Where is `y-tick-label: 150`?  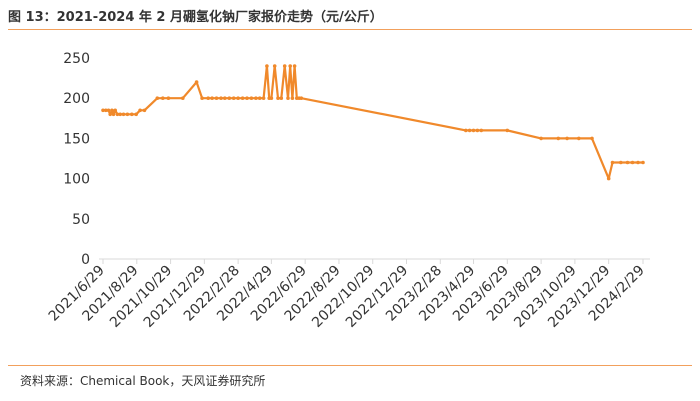
y-tick-label: 150 is located at coordinates (76, 139).